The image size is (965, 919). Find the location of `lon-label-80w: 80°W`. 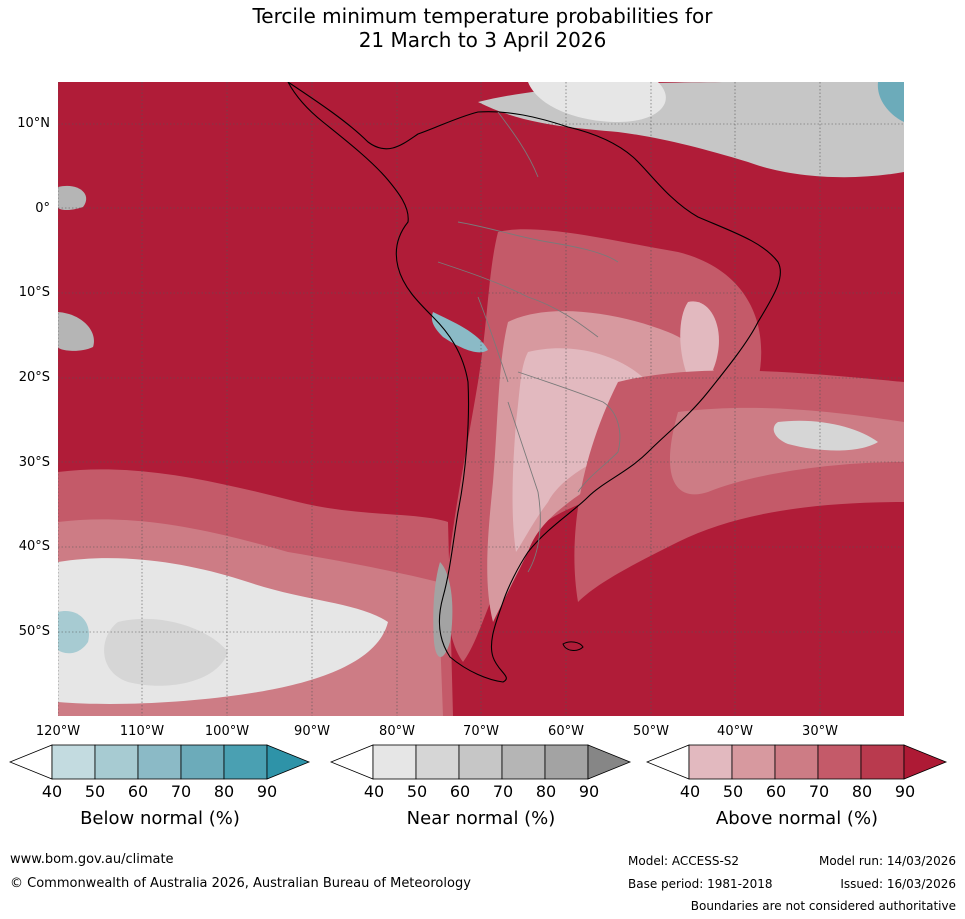

lon-label-80w: 80°W is located at coordinates (397, 731).